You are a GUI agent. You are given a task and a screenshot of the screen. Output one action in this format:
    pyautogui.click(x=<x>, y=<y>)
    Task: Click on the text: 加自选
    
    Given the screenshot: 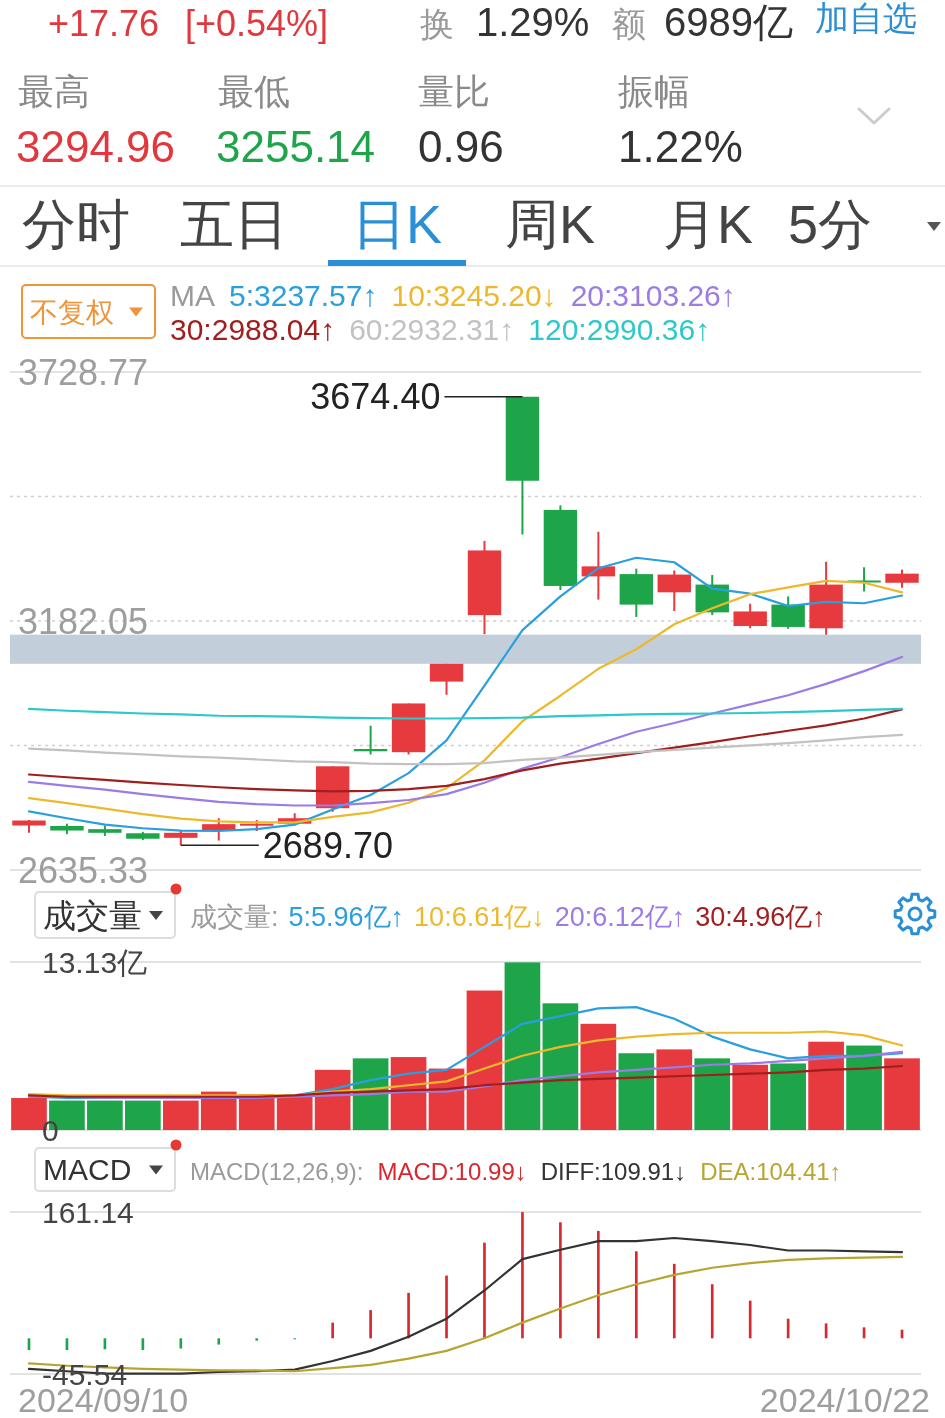 What is the action you would take?
    pyautogui.click(x=866, y=18)
    